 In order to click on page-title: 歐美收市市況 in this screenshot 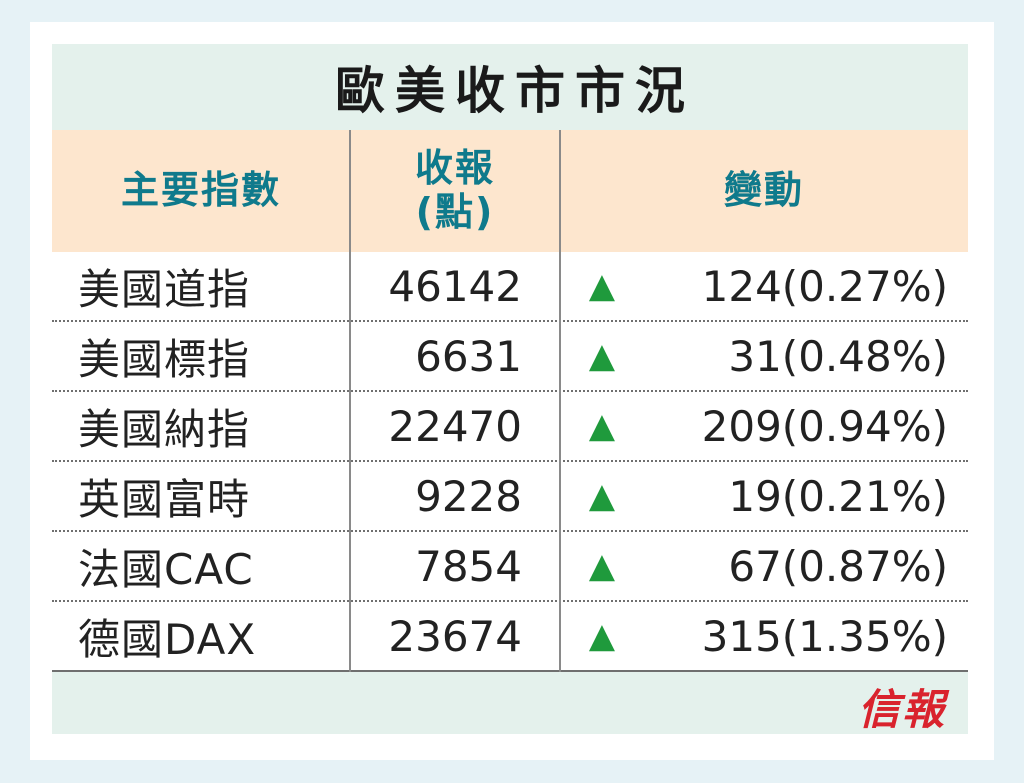, I will do `click(515, 91)`.